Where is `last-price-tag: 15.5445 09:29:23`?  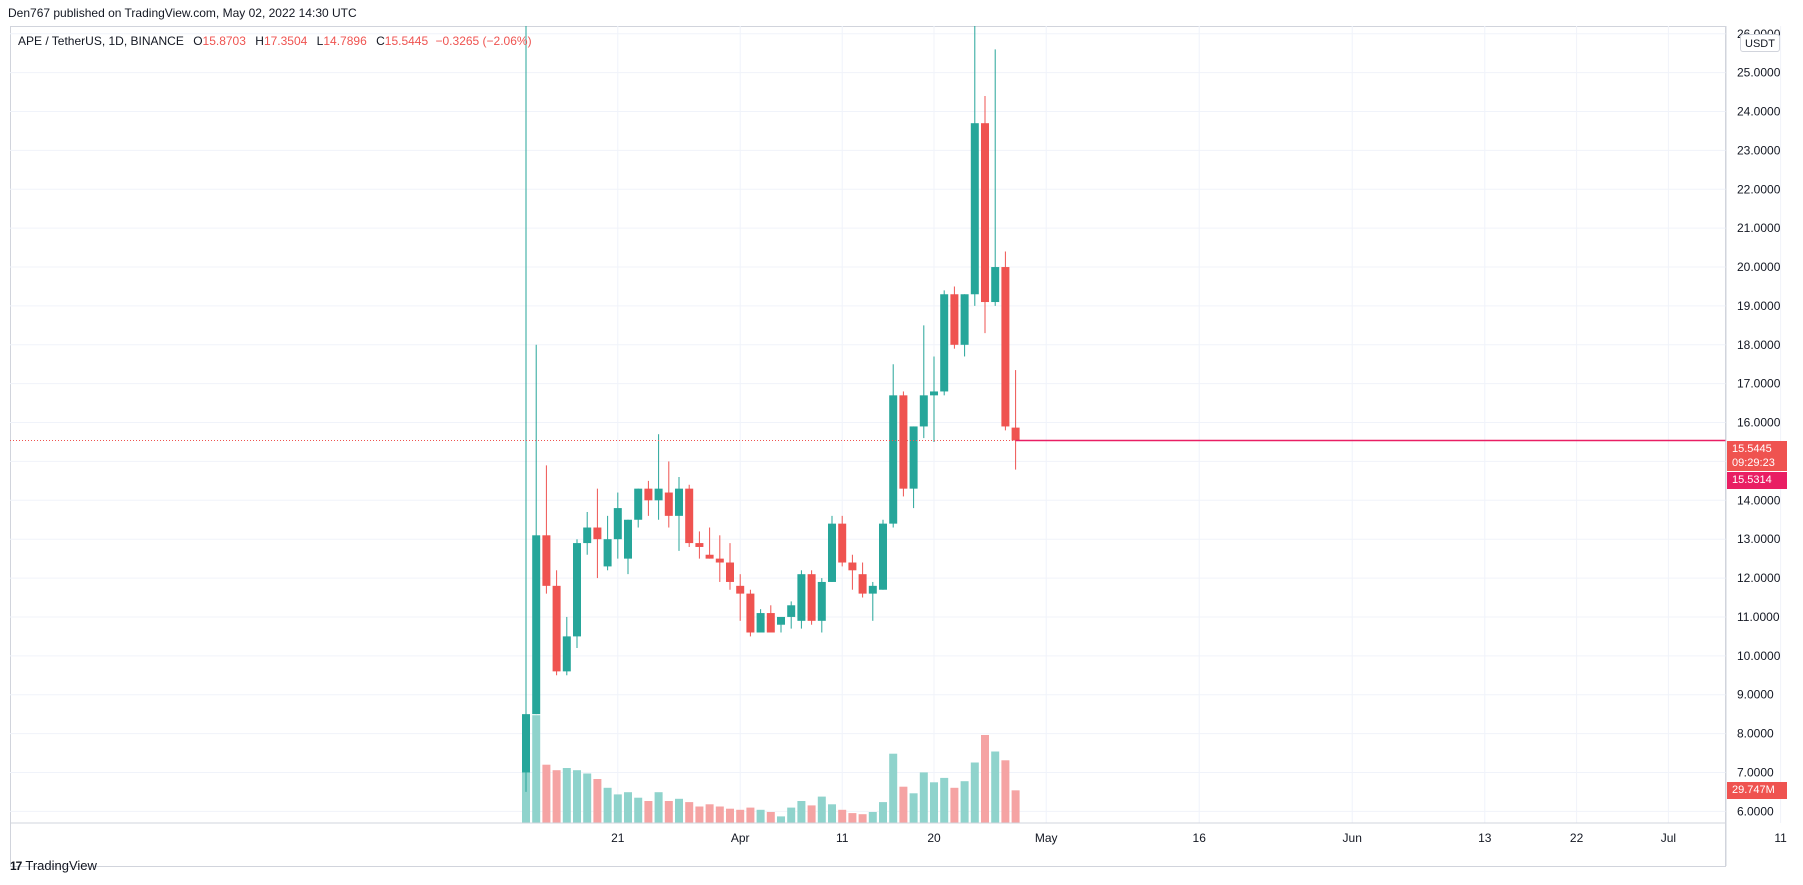
last-price-tag: 15.5445 09:29:23 is located at coordinates (1757, 456).